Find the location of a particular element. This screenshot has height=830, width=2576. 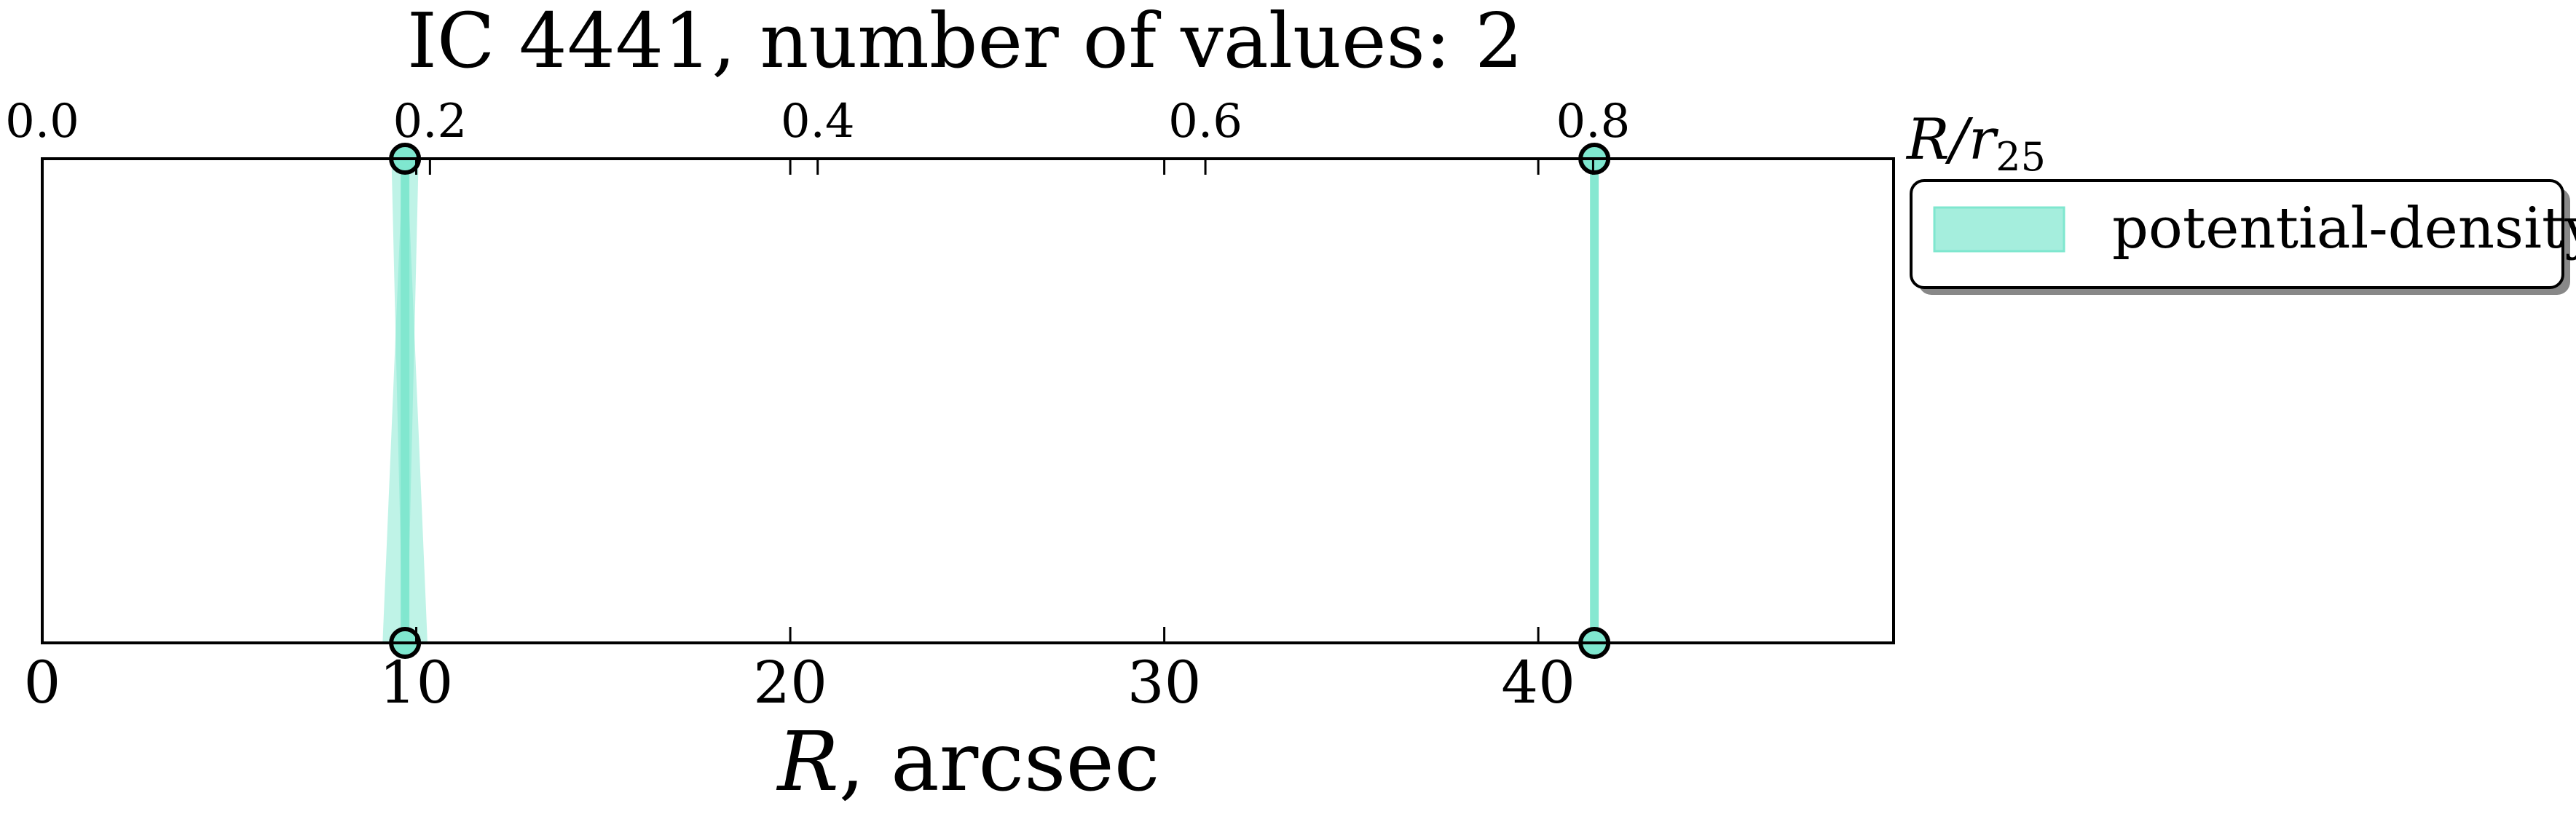

x-tick-label-top: 0.2 is located at coordinates (430, 122).